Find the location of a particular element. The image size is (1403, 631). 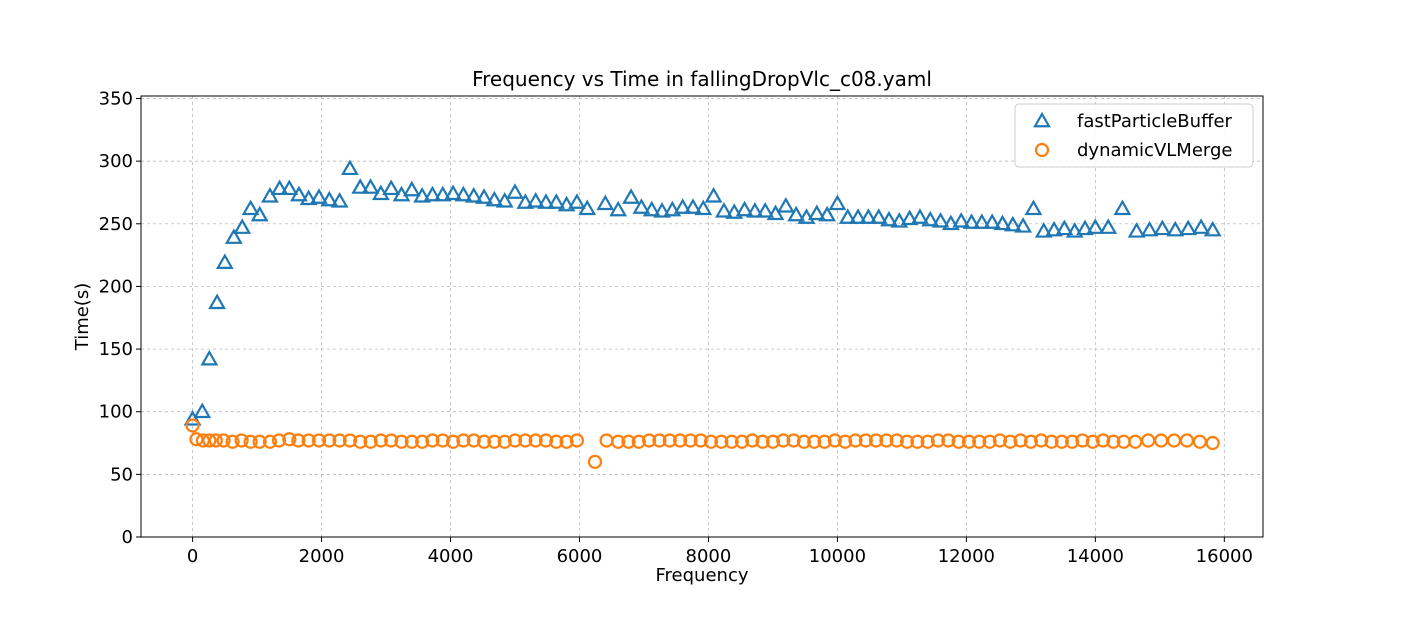

legend-label: dynamicVLMerge is located at coordinates (1154, 150).